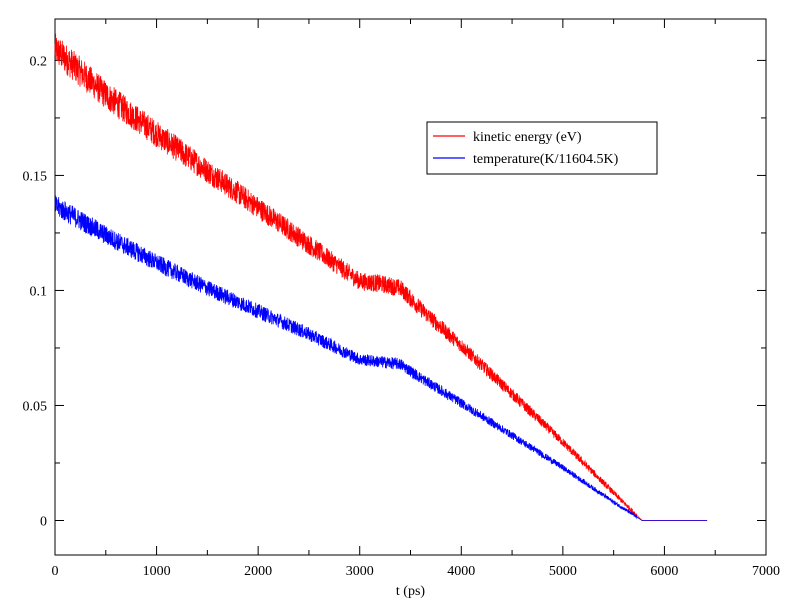  Describe the element at coordinates (157, 571) in the screenshot. I see `x-tick-label: 1000` at that location.